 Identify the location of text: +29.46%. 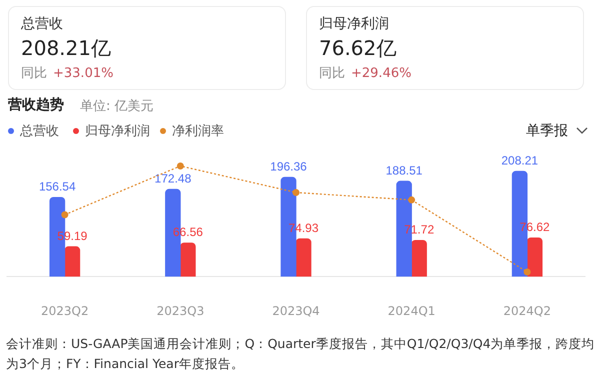
(381, 73).